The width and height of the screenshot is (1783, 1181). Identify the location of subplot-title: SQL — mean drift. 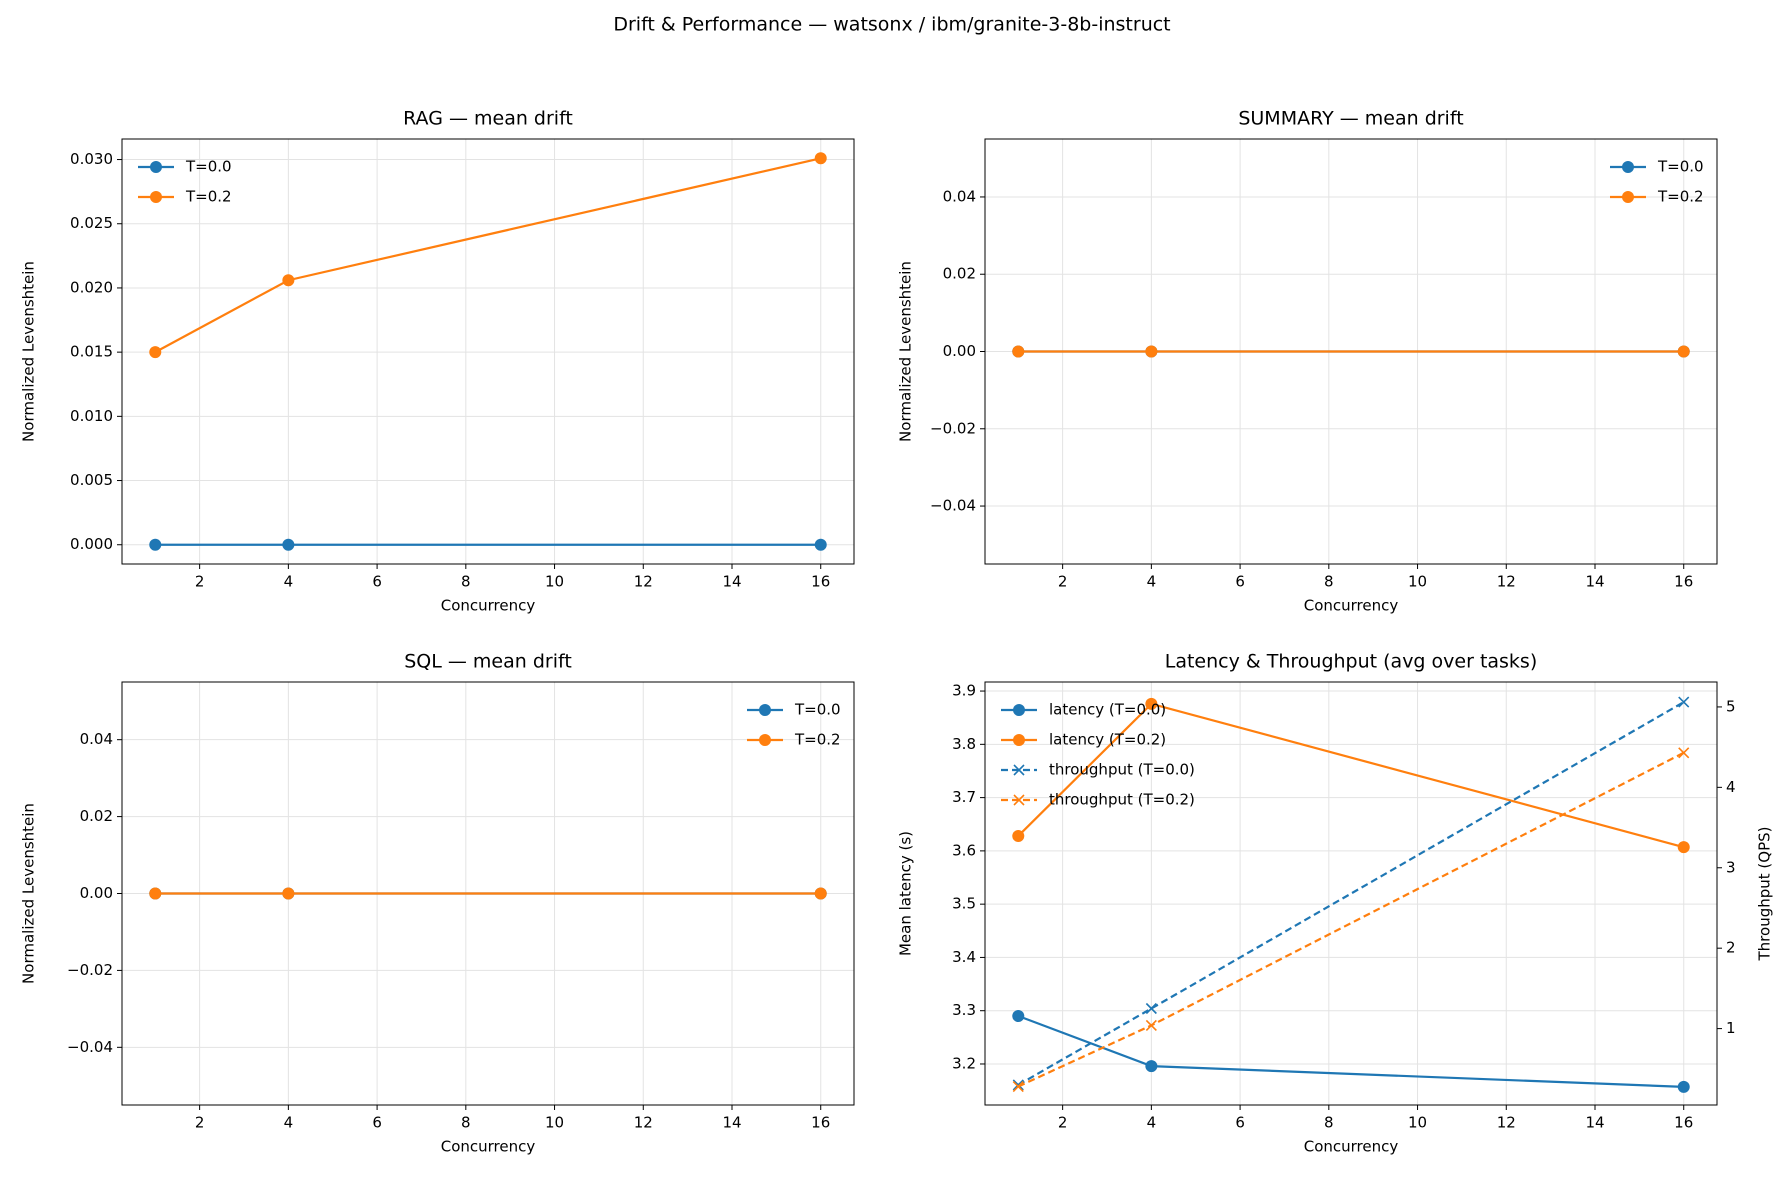
(488, 662).